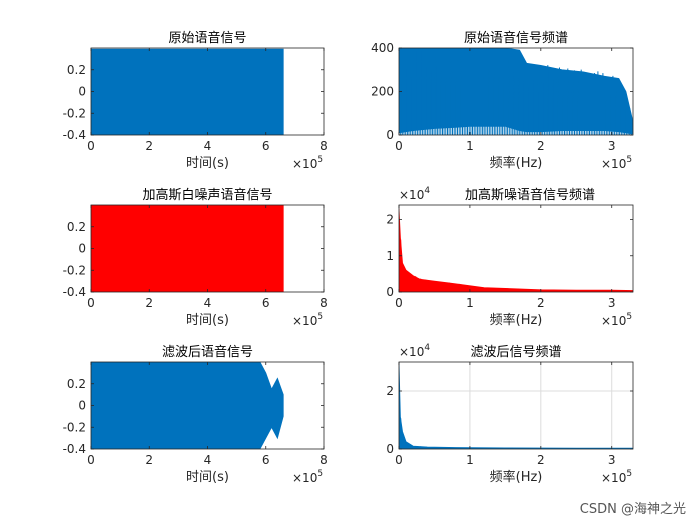 The image size is (700, 525). Describe the element at coordinates (207, 38) in the screenshot. I see `chart-title: 原始语音信号` at that location.